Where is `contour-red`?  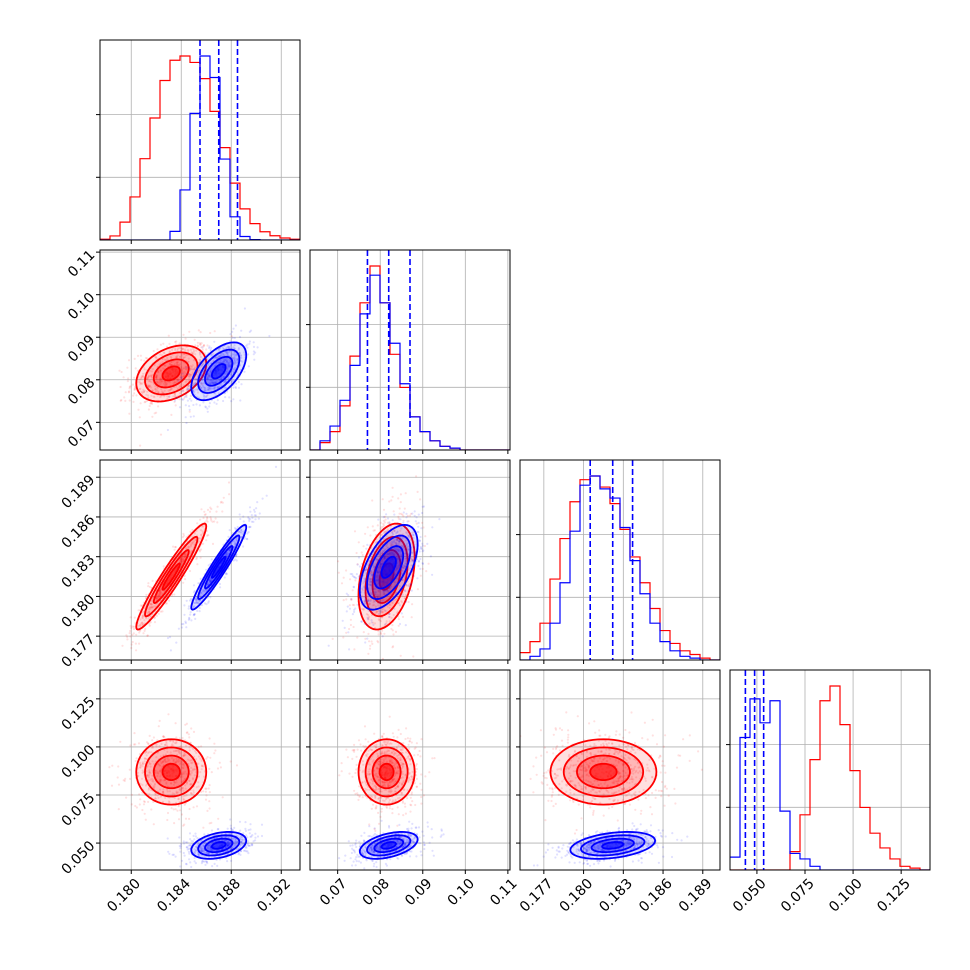 contour-red is located at coordinates (386, 576).